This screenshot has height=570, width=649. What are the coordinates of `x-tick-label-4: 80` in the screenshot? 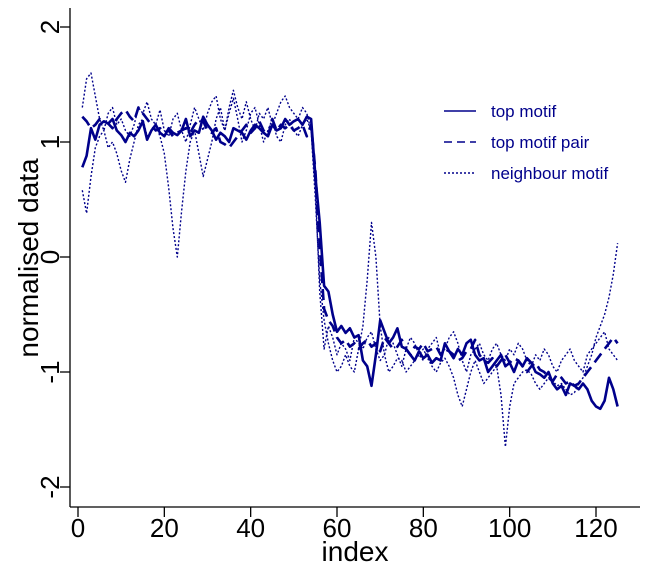 It's located at (423, 528).